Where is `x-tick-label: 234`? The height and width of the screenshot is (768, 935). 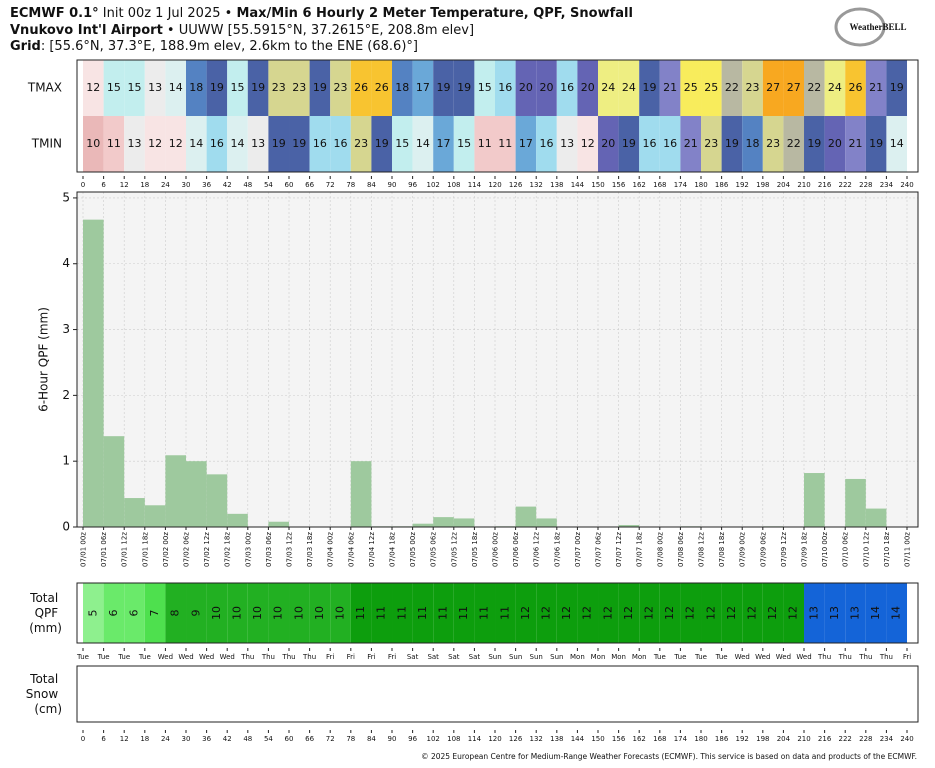
x-tick-label: 234 is located at coordinates (887, 185).